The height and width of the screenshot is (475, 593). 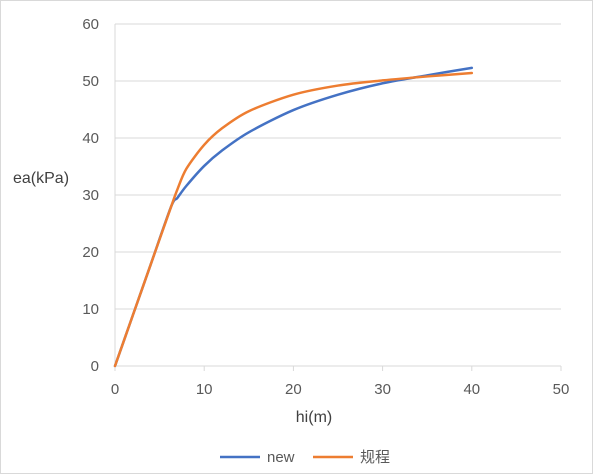 I want to click on legend-label-0: new, so click(x=281, y=457).